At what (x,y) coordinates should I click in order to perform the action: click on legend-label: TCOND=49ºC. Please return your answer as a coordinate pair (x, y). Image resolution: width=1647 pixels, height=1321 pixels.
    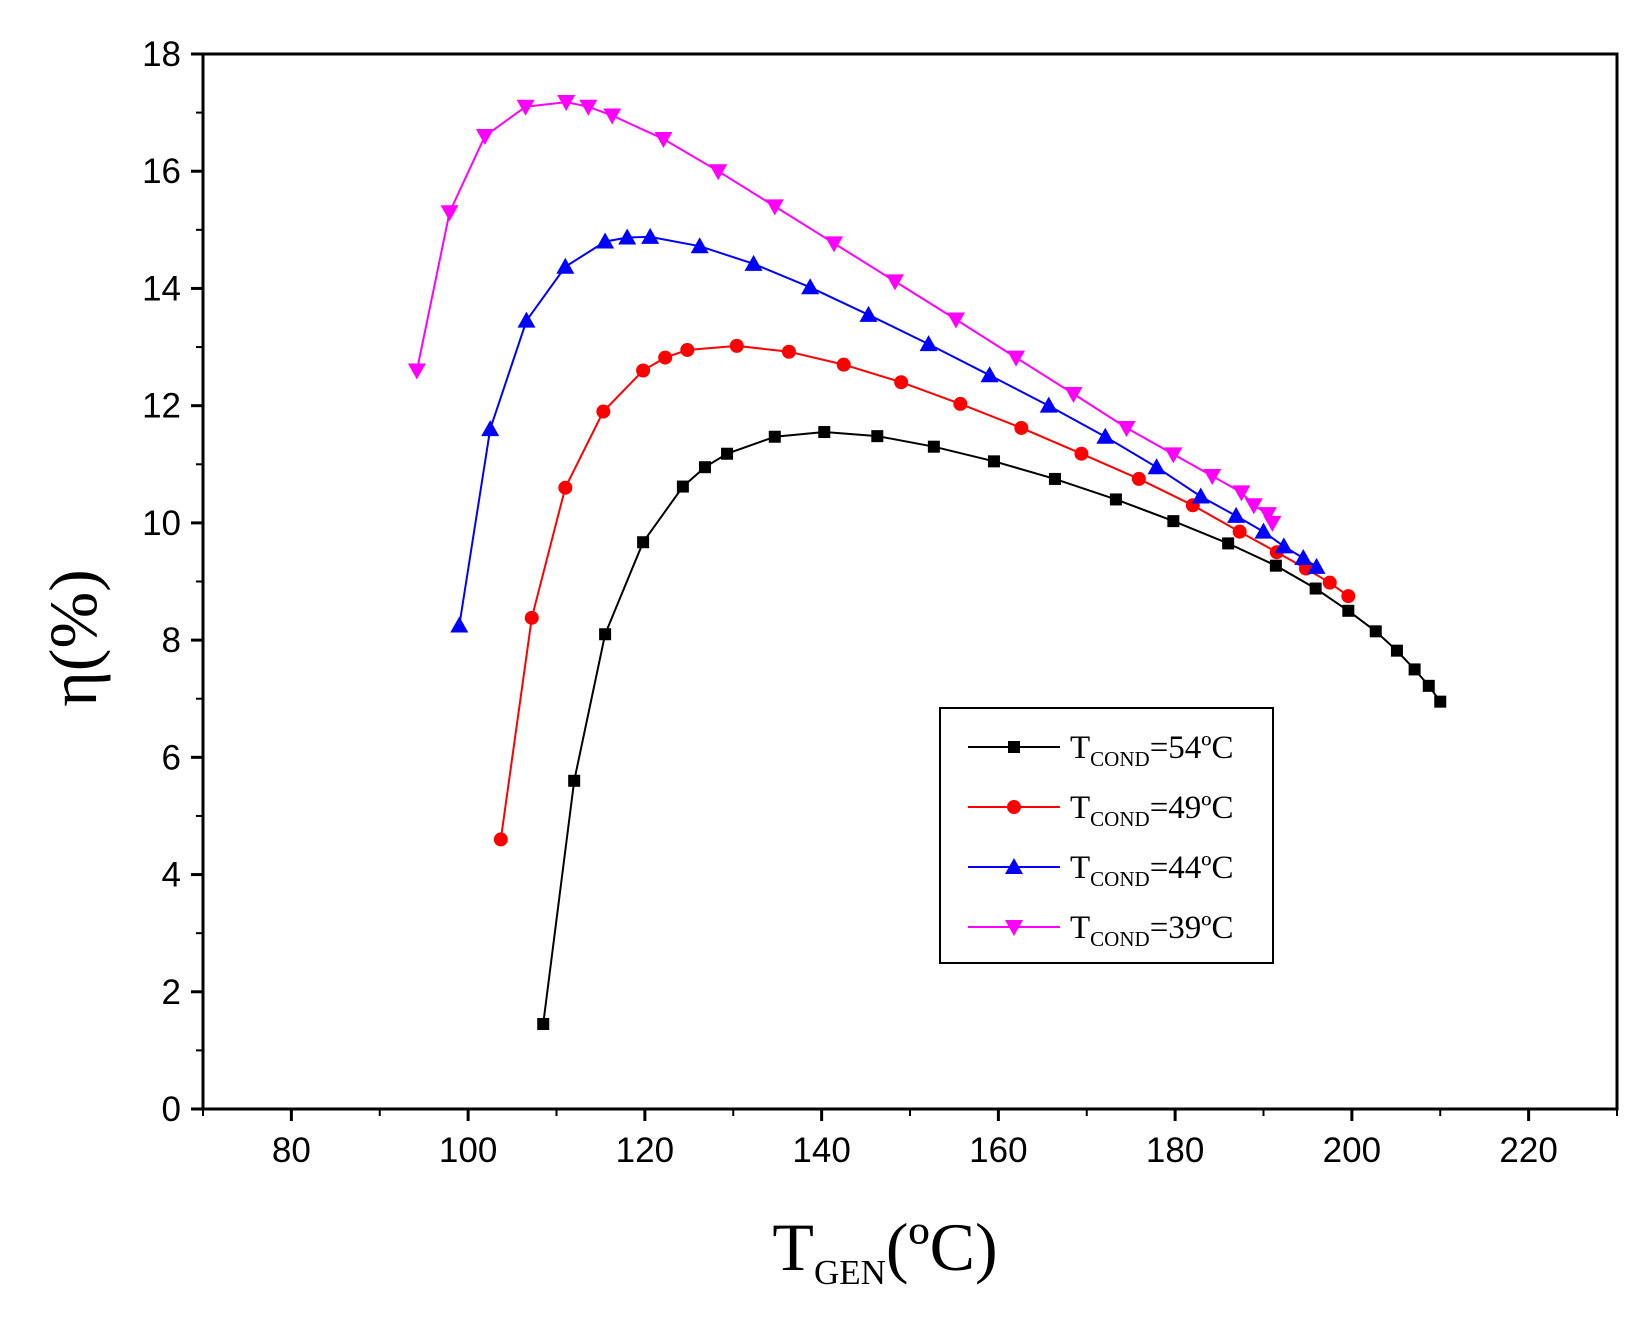
    Looking at the image, I should click on (1152, 810).